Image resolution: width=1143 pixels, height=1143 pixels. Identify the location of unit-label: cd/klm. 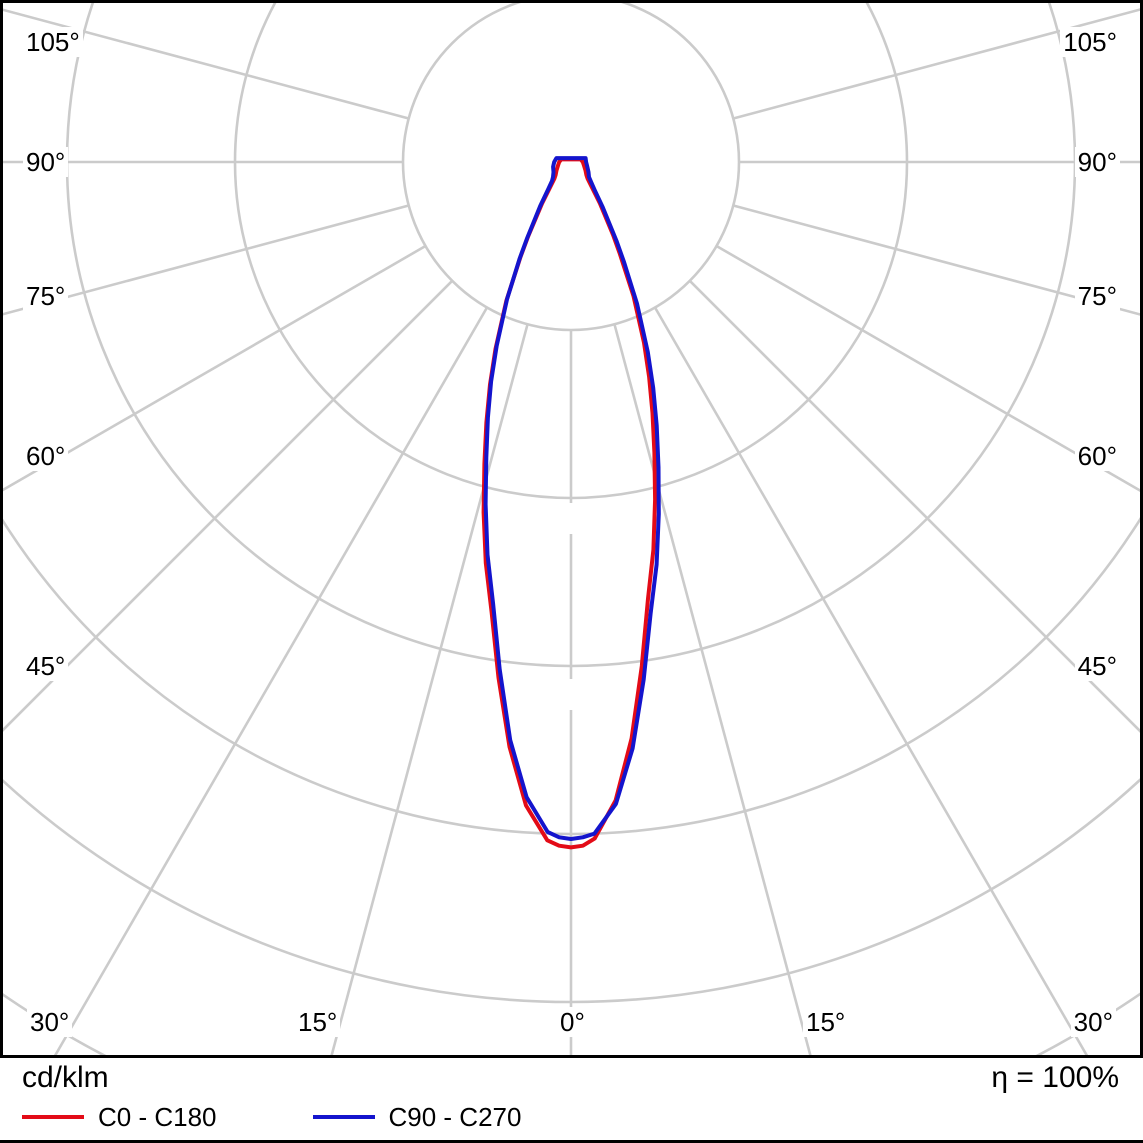
(65, 1077).